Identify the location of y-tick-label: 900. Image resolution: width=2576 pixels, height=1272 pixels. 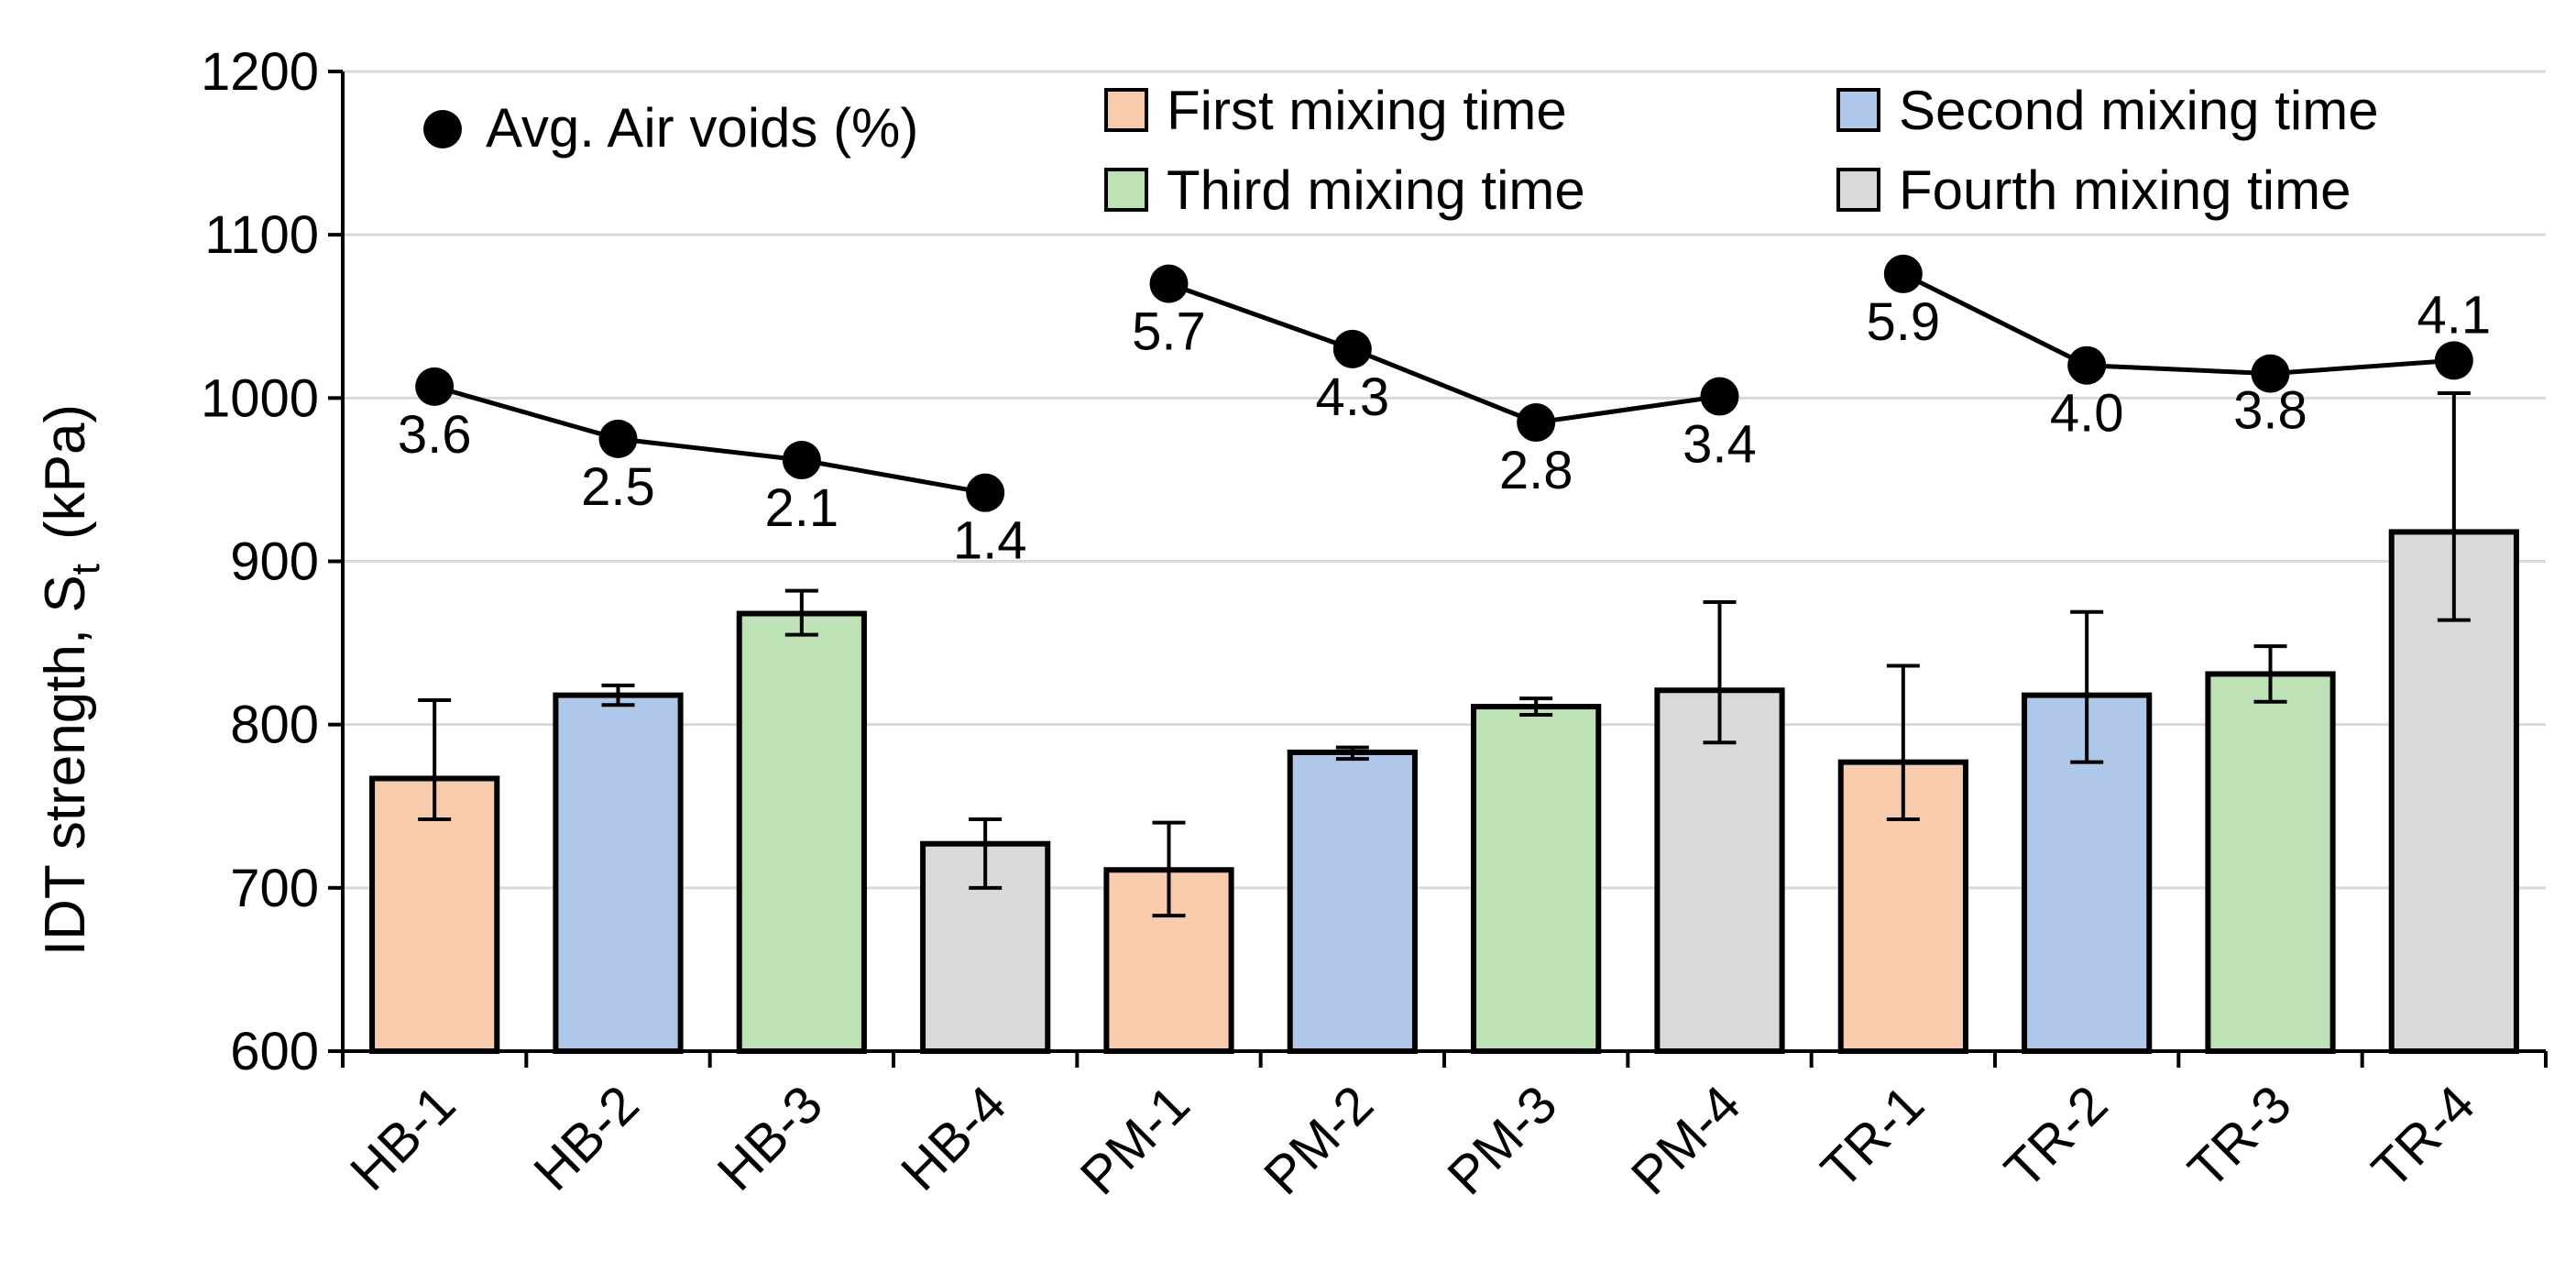
(274, 562).